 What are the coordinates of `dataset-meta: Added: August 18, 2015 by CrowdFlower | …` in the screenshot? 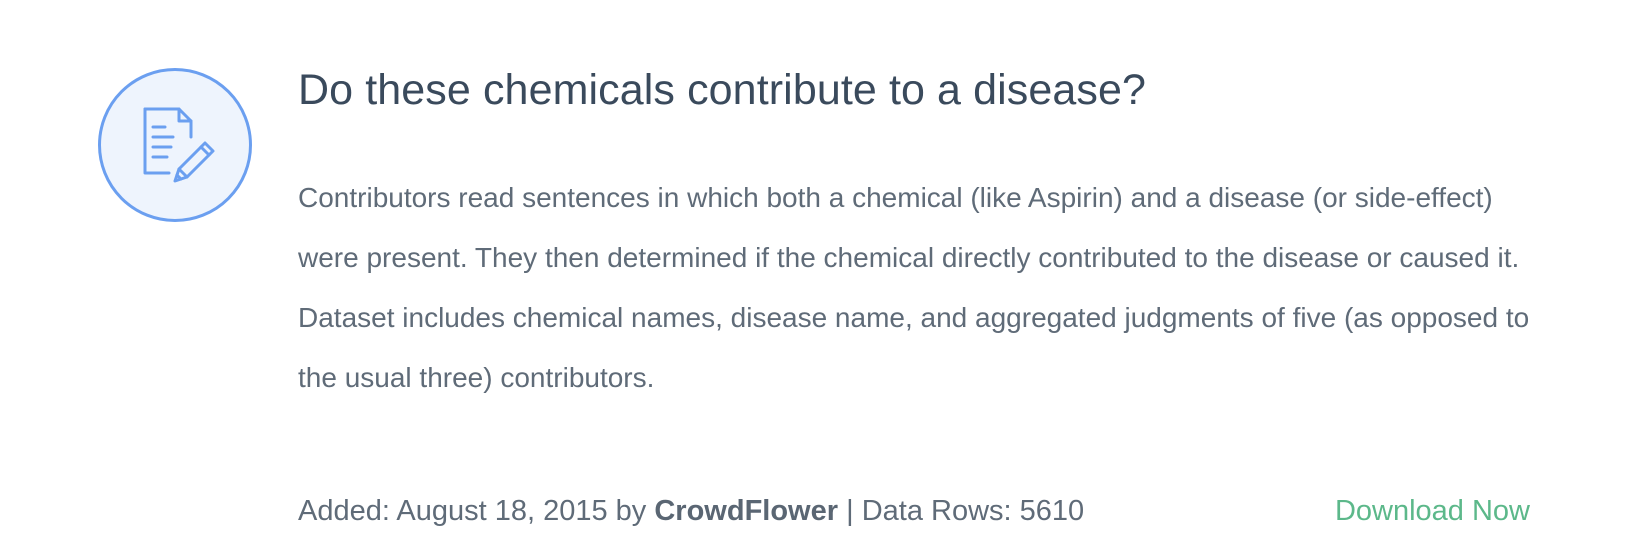 It's located at (691, 511).